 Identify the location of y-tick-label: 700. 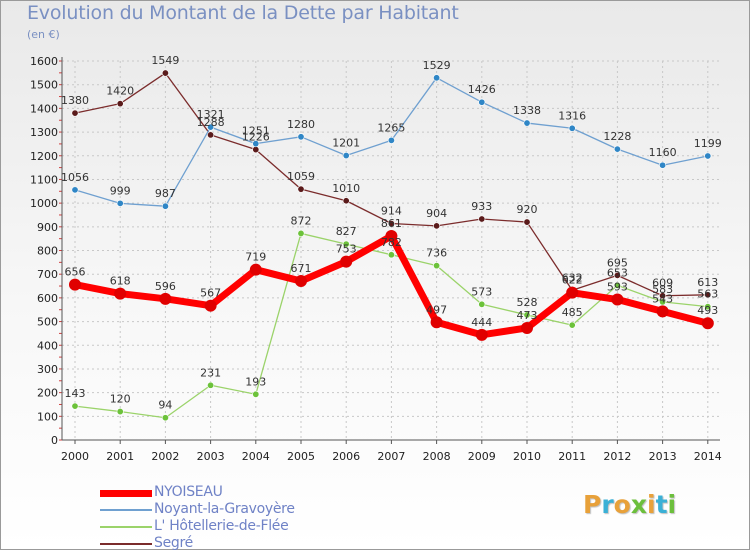
(47, 274).